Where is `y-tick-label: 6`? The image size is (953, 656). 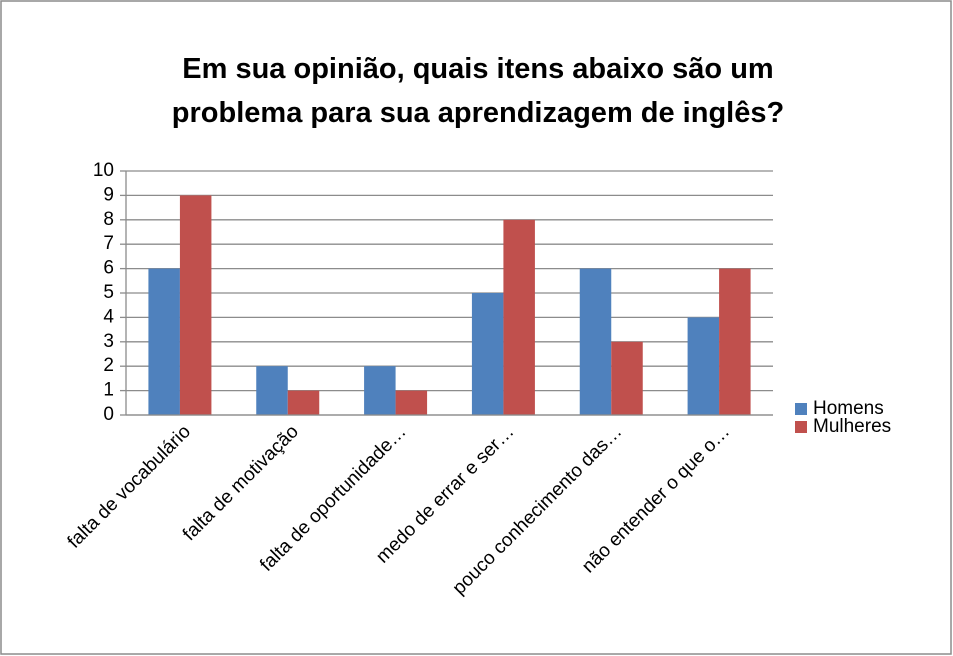
y-tick-label: 6 is located at coordinates (108, 268).